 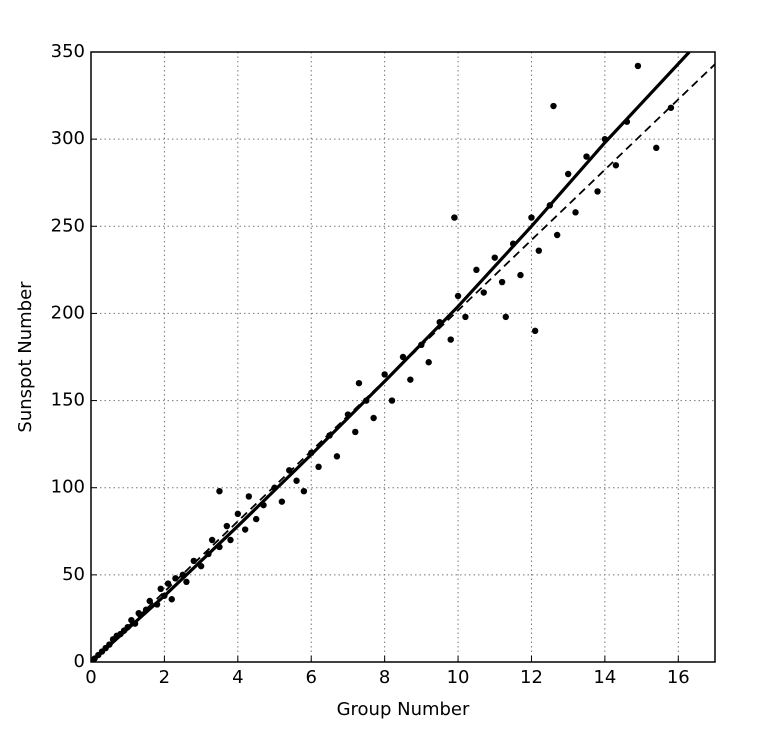 I want to click on y-tick-label: 50, so click(x=73, y=574).